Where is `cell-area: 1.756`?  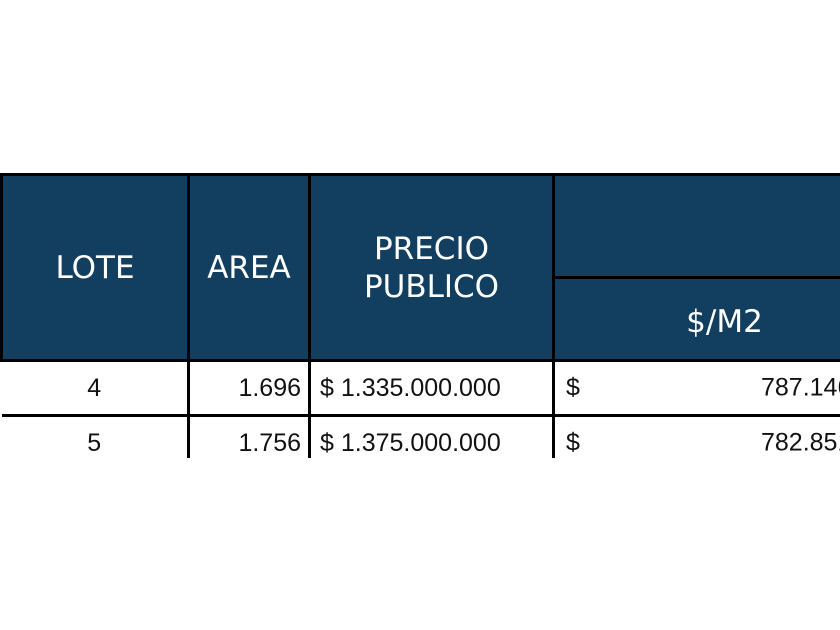 cell-area: 1.756 is located at coordinates (248, 436).